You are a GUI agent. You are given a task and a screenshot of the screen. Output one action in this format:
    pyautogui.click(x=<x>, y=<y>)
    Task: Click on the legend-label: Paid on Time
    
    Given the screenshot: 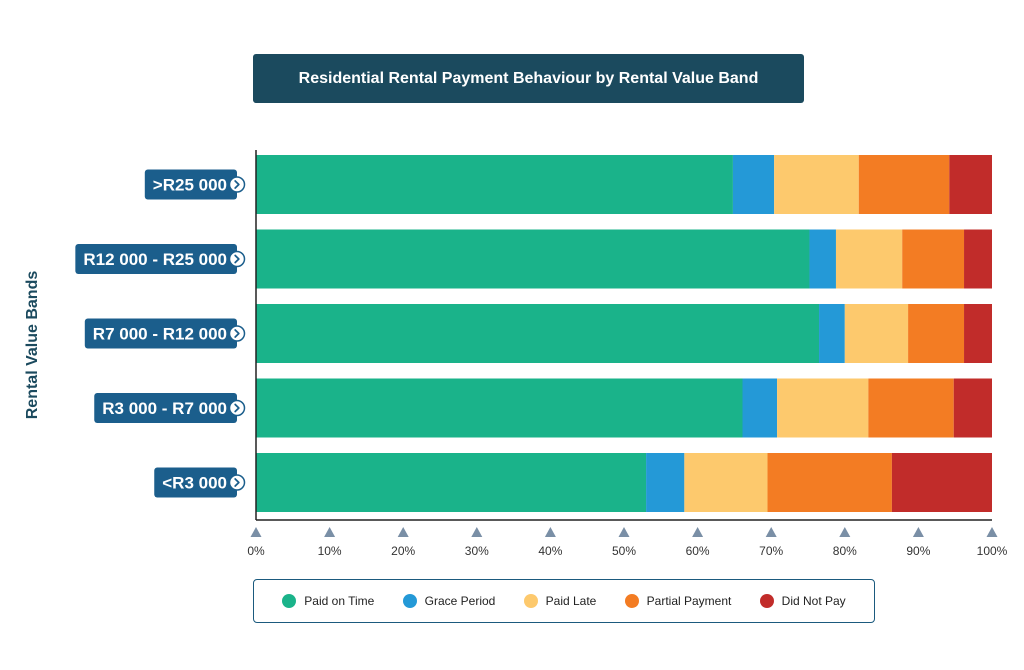 What is the action you would take?
    pyautogui.click(x=339, y=601)
    